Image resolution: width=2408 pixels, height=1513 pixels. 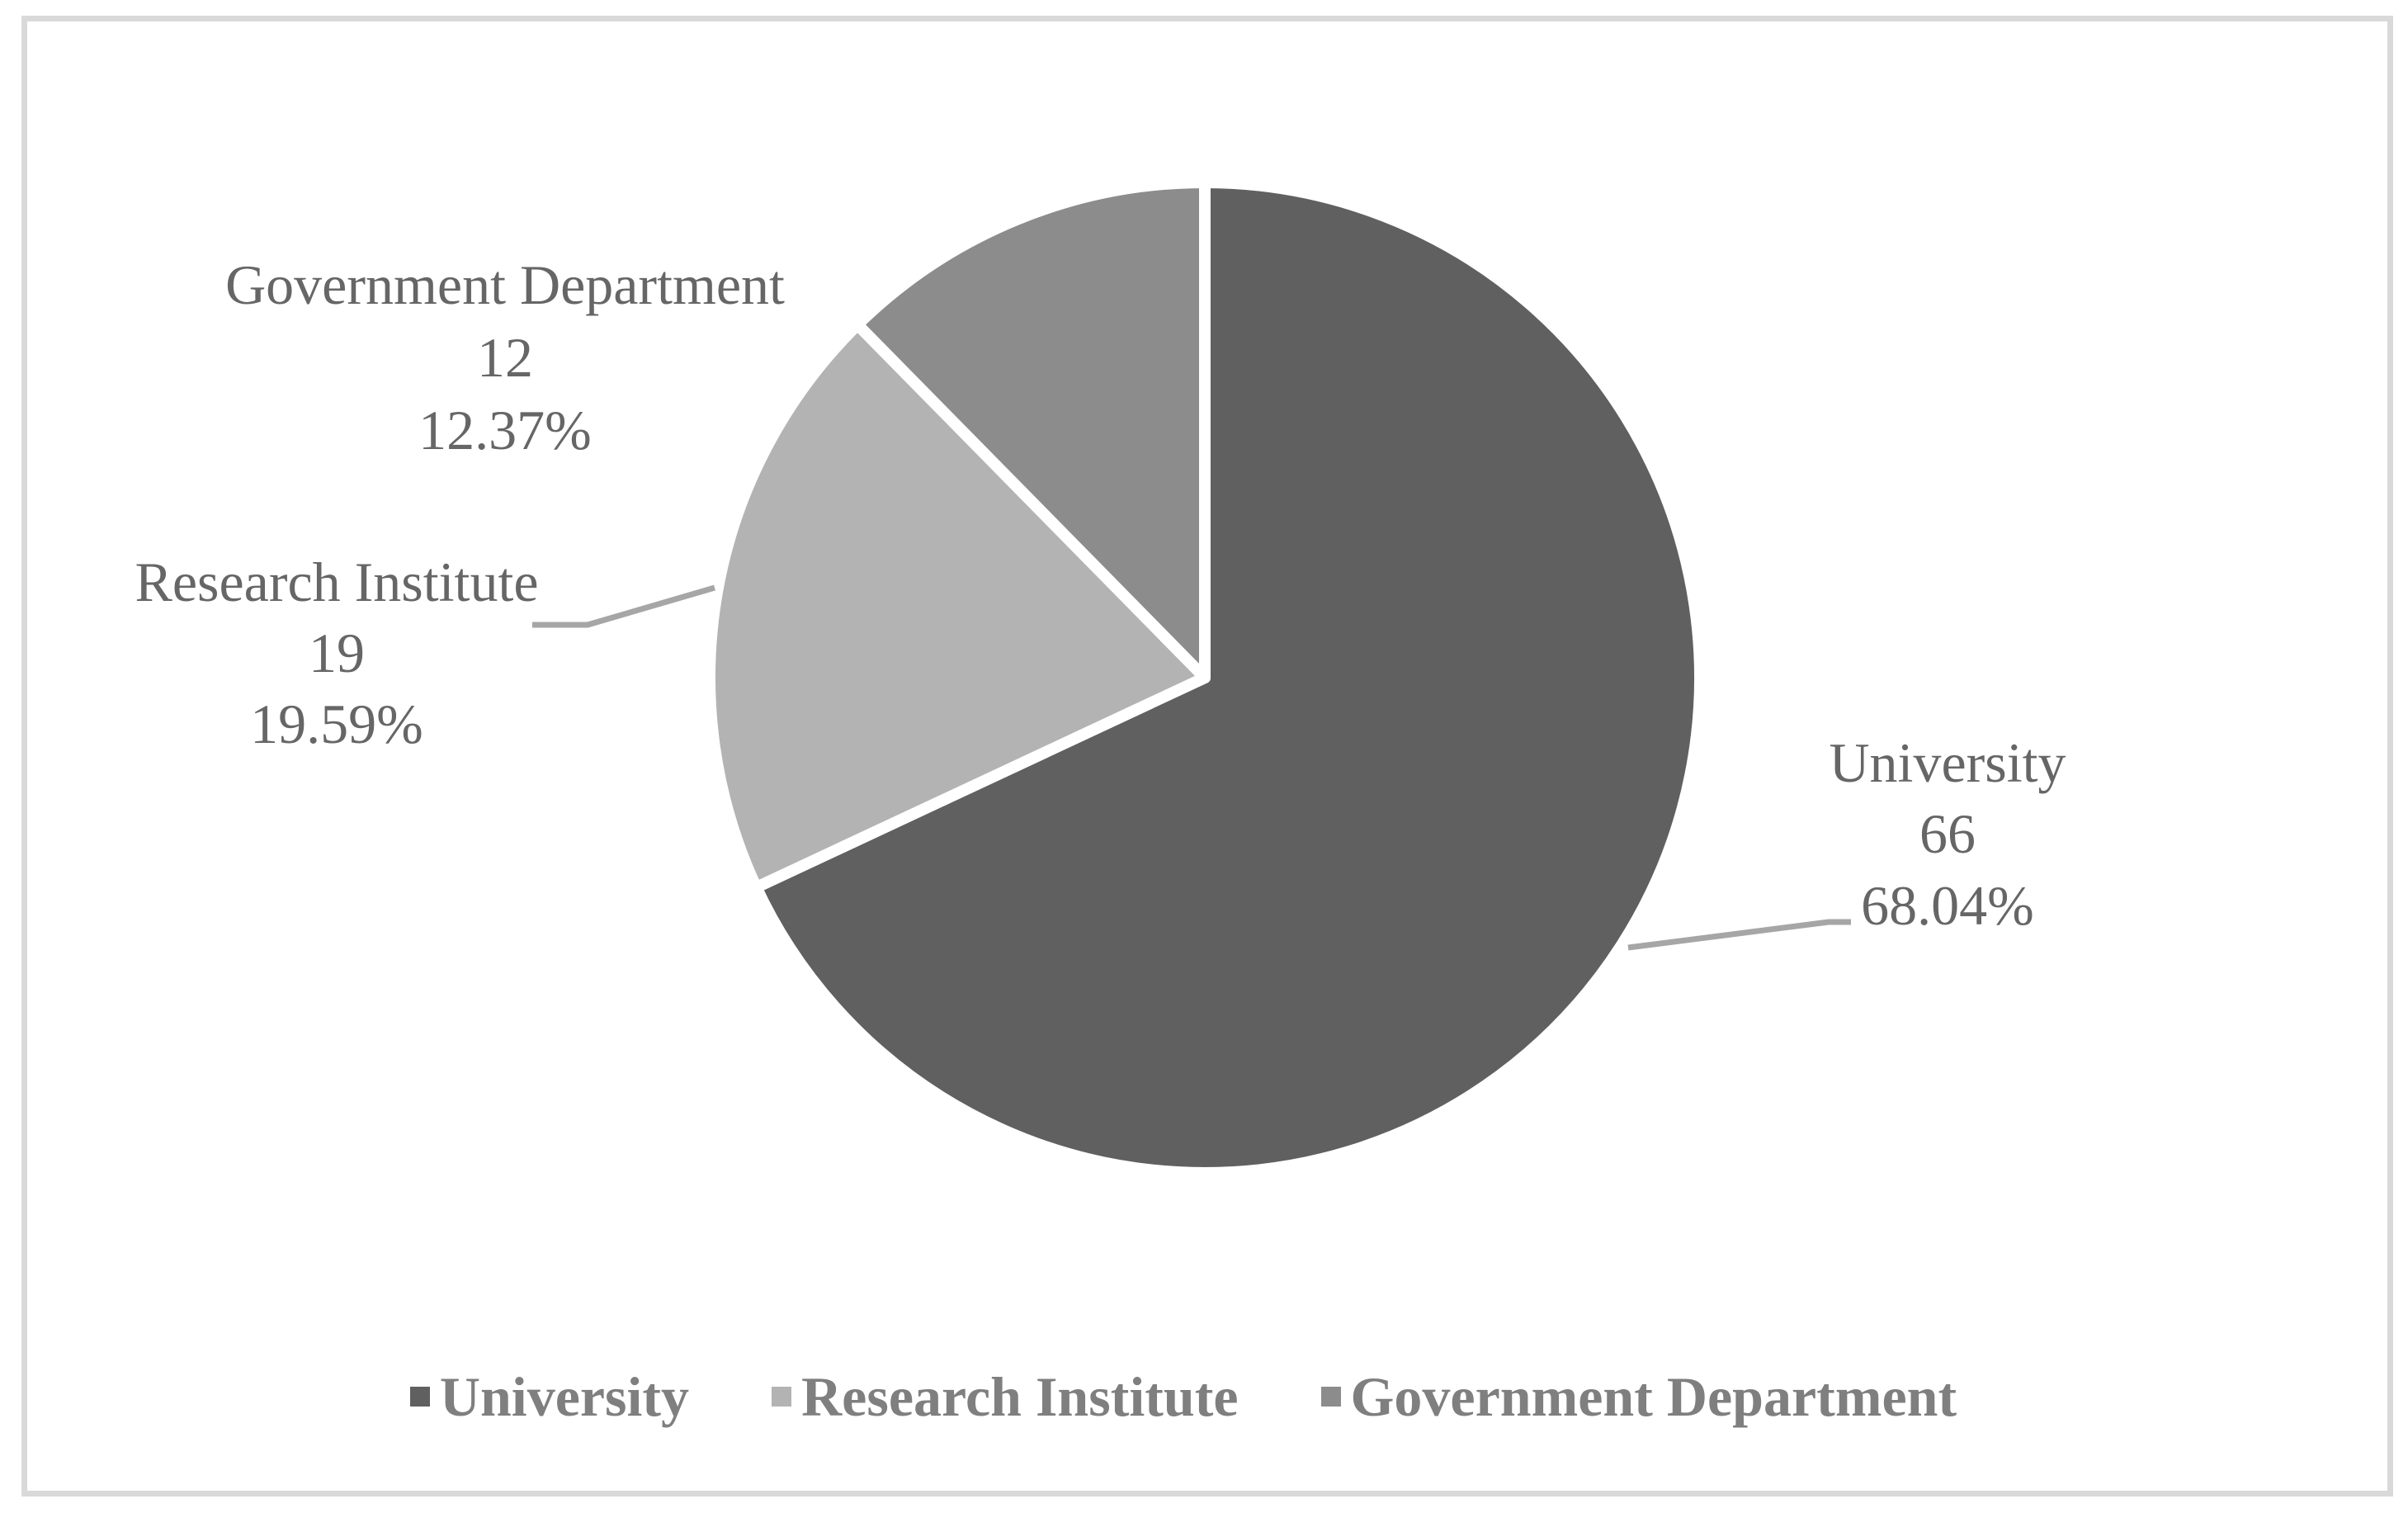 What do you see at coordinates (1948, 762) in the screenshot?
I see `label-category: University` at bounding box center [1948, 762].